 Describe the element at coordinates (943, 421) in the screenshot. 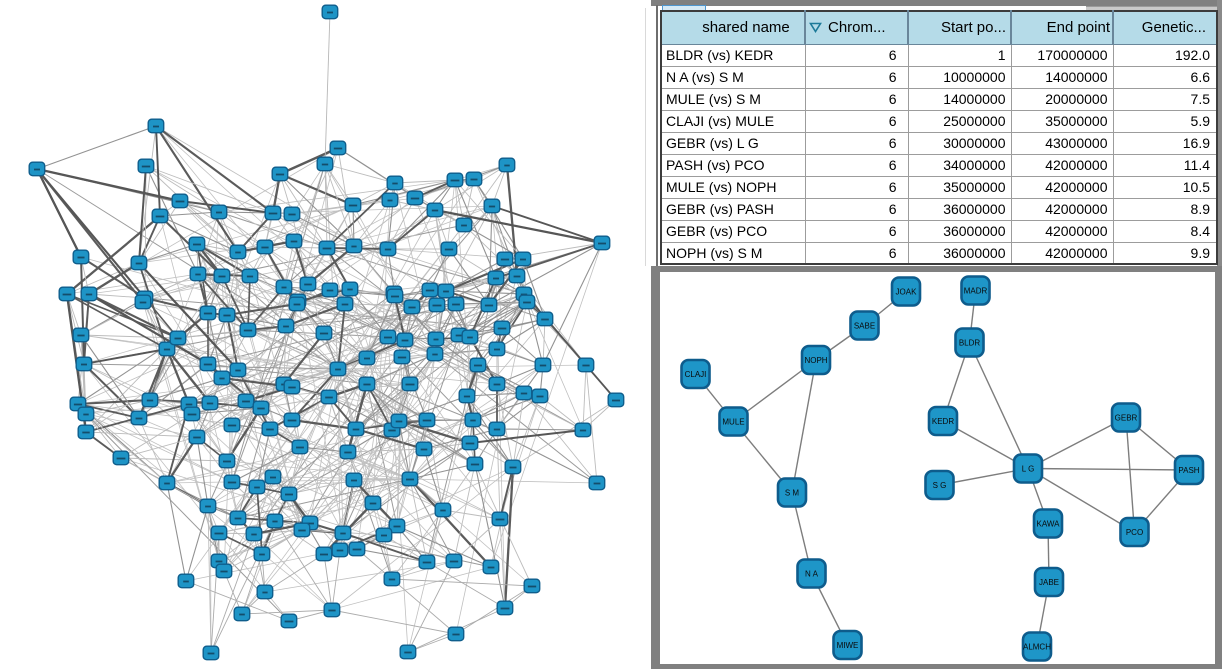

I see `svg-text: KEDR` at that location.